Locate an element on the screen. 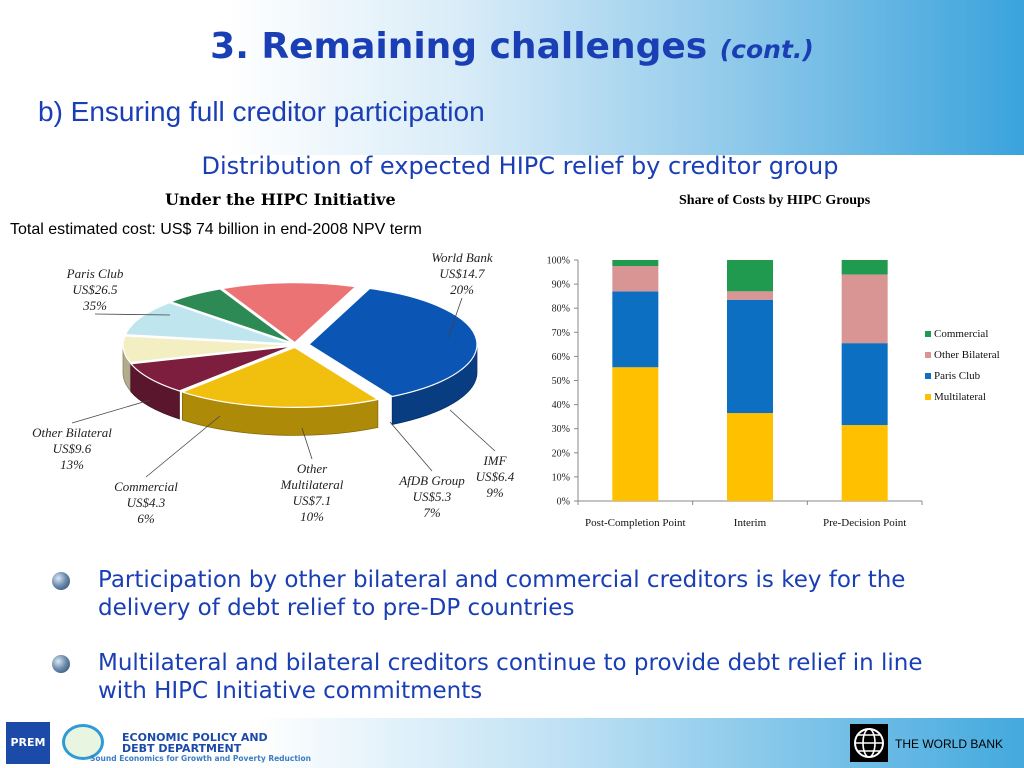 This screenshot has height=768, width=1024. title-suffix: (cont.) is located at coordinates (766, 49).